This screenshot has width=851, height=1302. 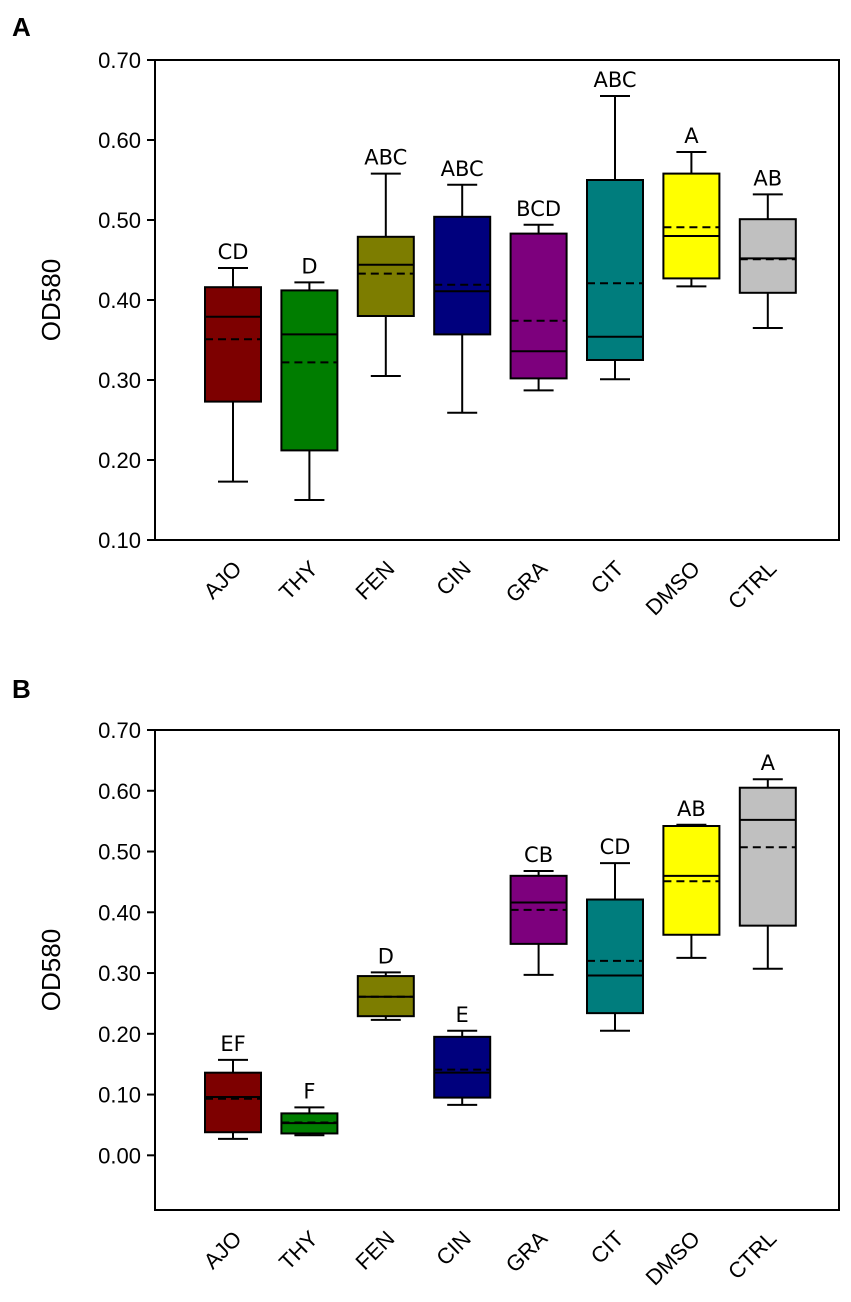 I want to click on panel-letter: A, so click(x=21, y=27).